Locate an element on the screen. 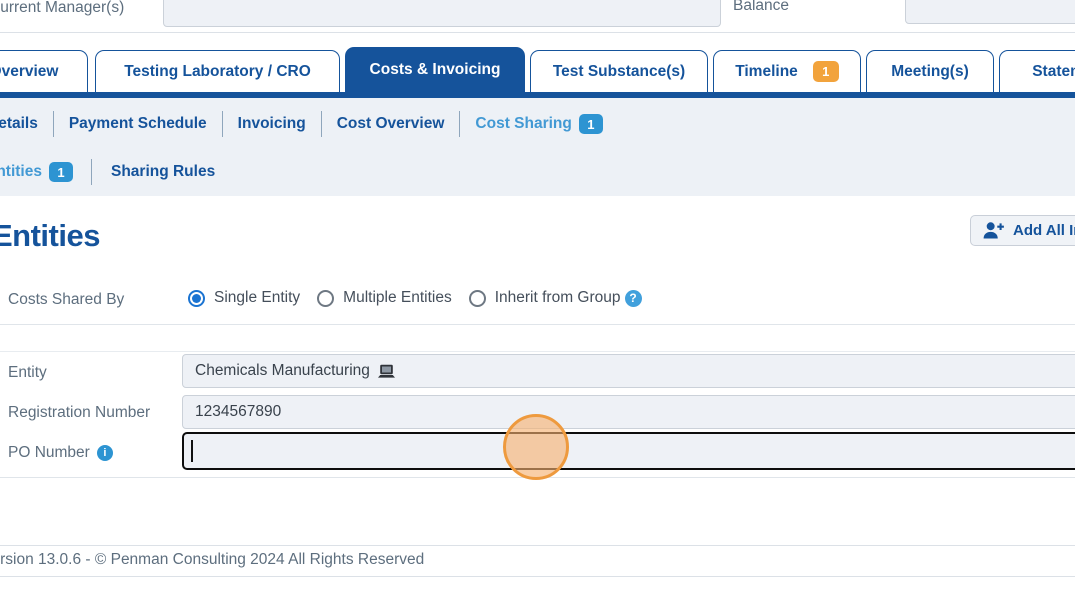 This screenshot has height=601, width=1075. subnav-label: Invoicing is located at coordinates (271, 123).